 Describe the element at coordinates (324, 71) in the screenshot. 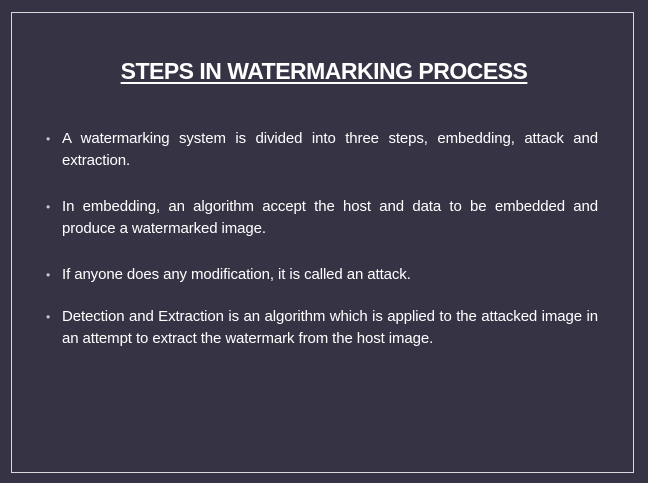

I see `slide-title: STEPS IN WATERMARKING PROCESS` at that location.